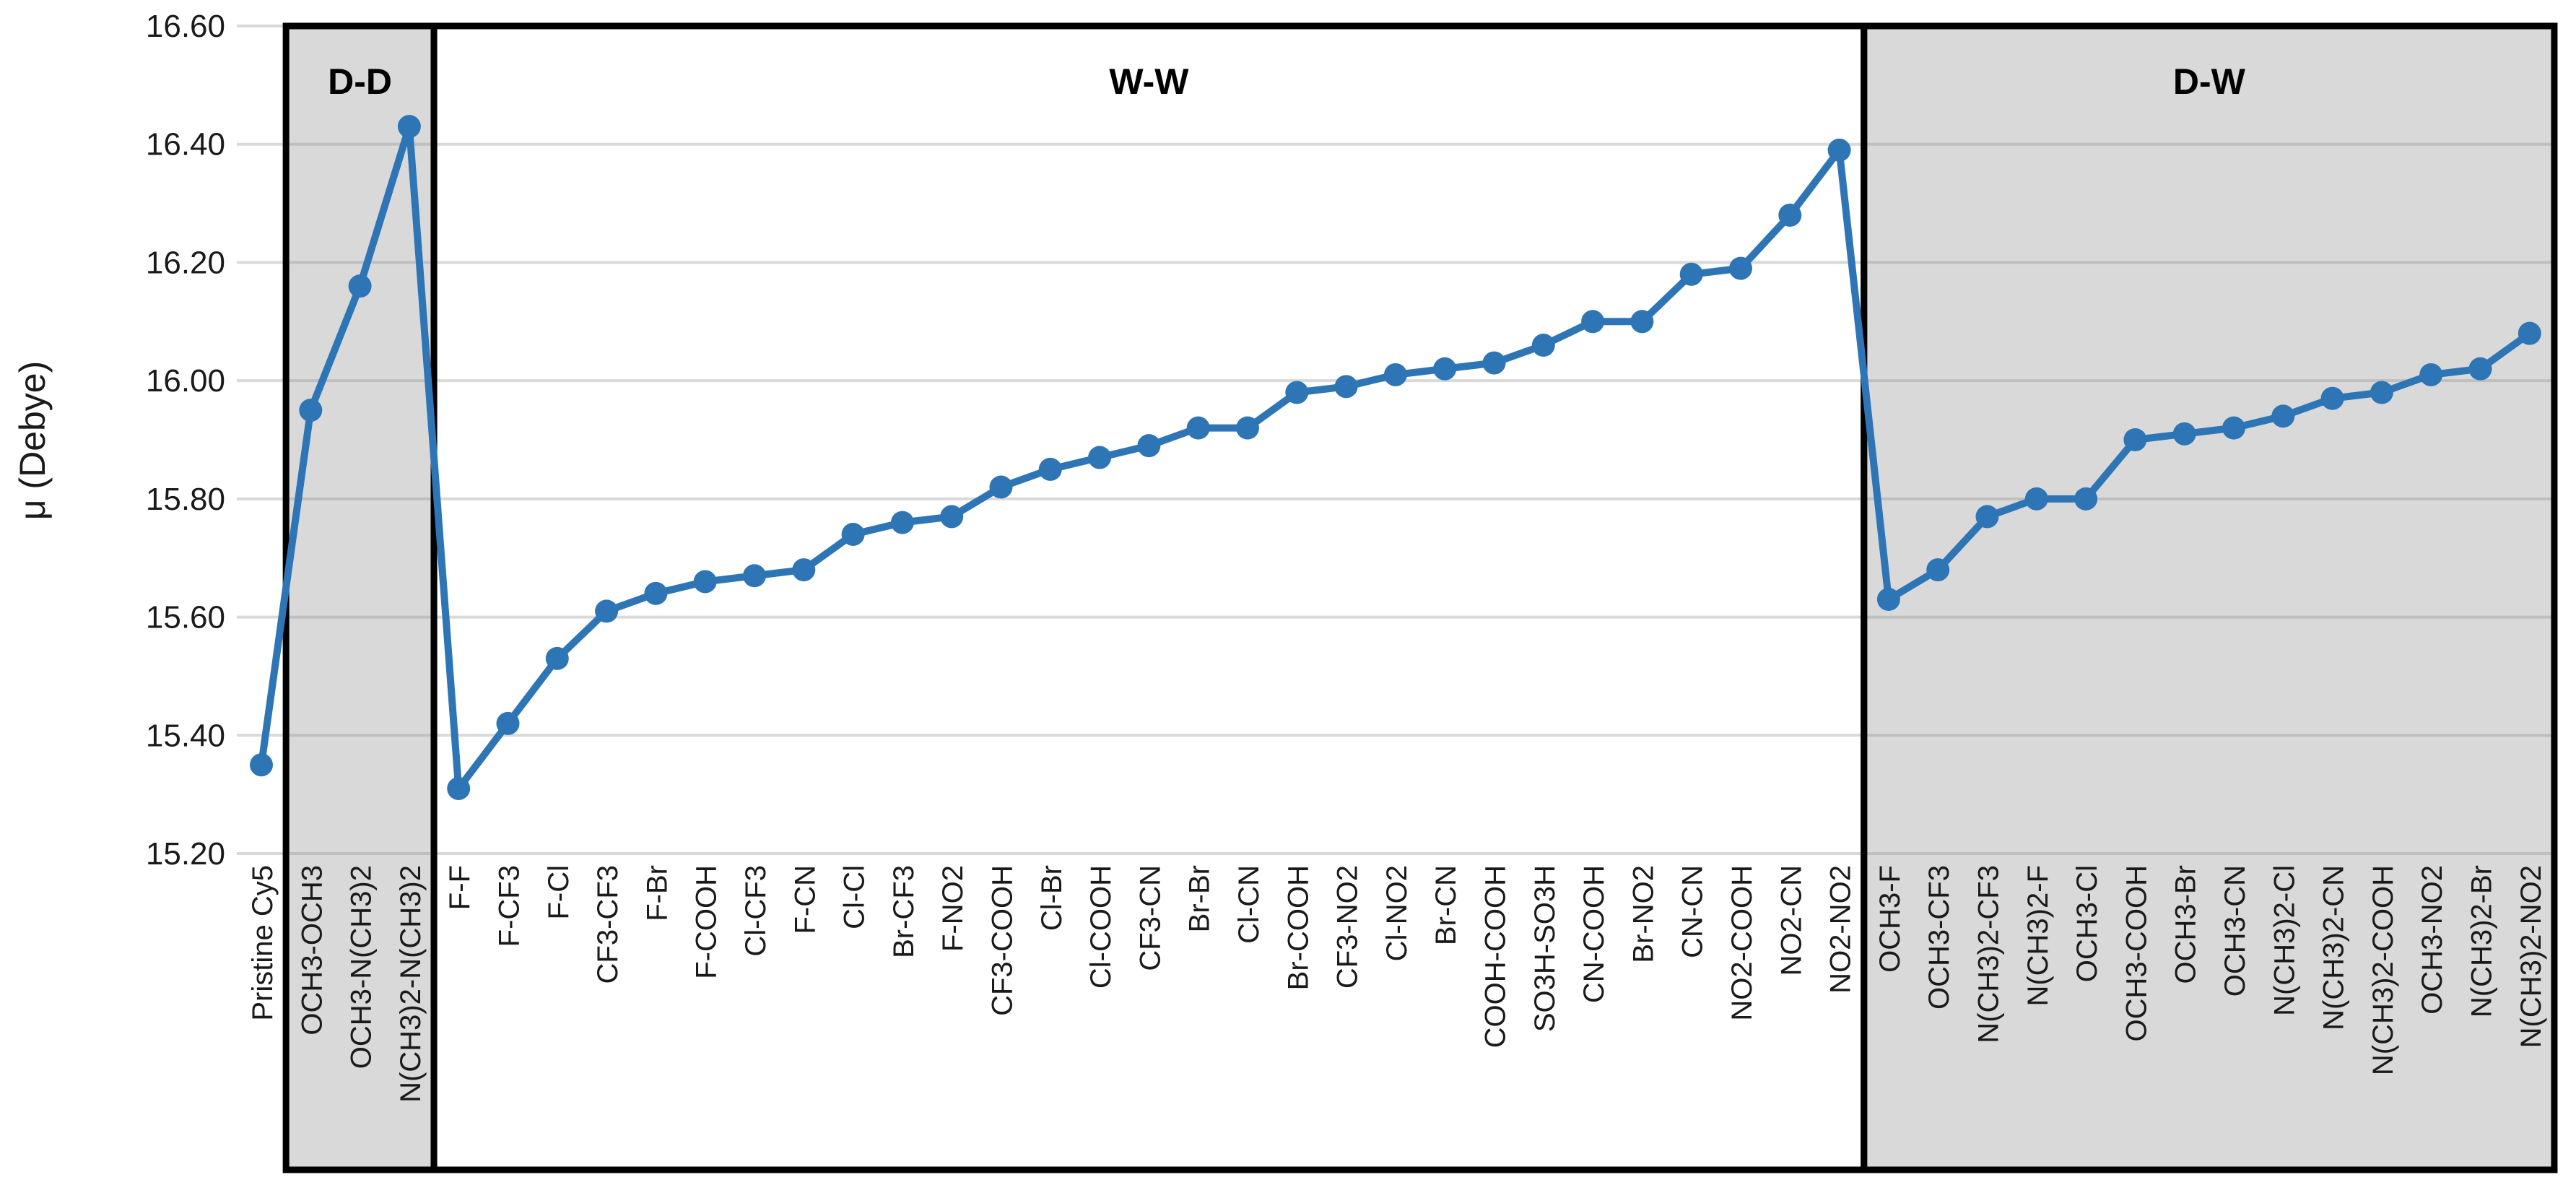 The height and width of the screenshot is (1185, 2576). Describe the element at coordinates (2233, 428) in the screenshot. I see `data-point-OCH3-CN` at that location.